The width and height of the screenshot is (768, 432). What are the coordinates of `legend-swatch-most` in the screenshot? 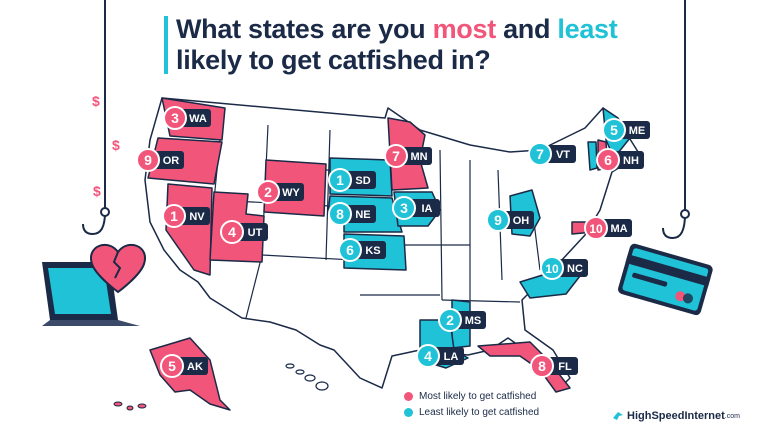 It's located at (408, 396).